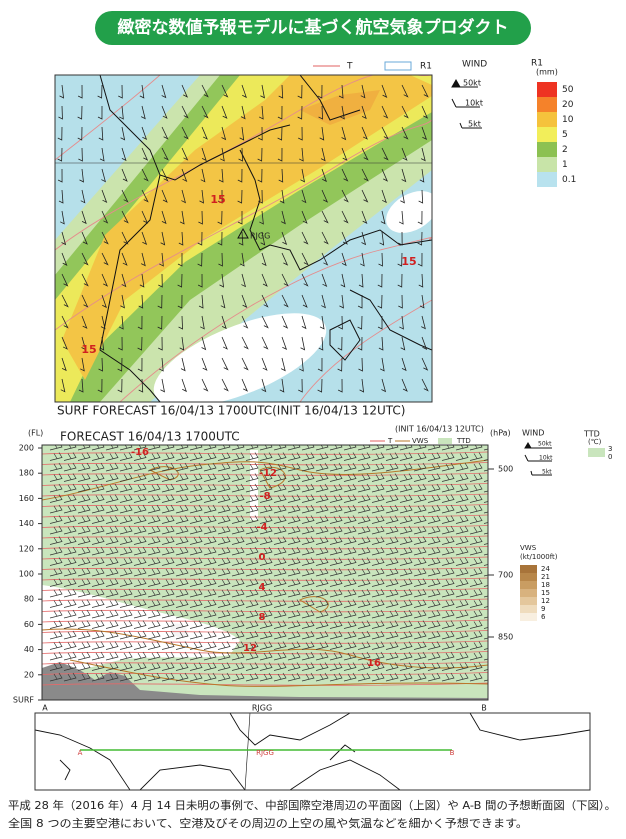  What do you see at coordinates (545, 444) in the screenshot?
I see `wind-label: 50kt` at bounding box center [545, 444].